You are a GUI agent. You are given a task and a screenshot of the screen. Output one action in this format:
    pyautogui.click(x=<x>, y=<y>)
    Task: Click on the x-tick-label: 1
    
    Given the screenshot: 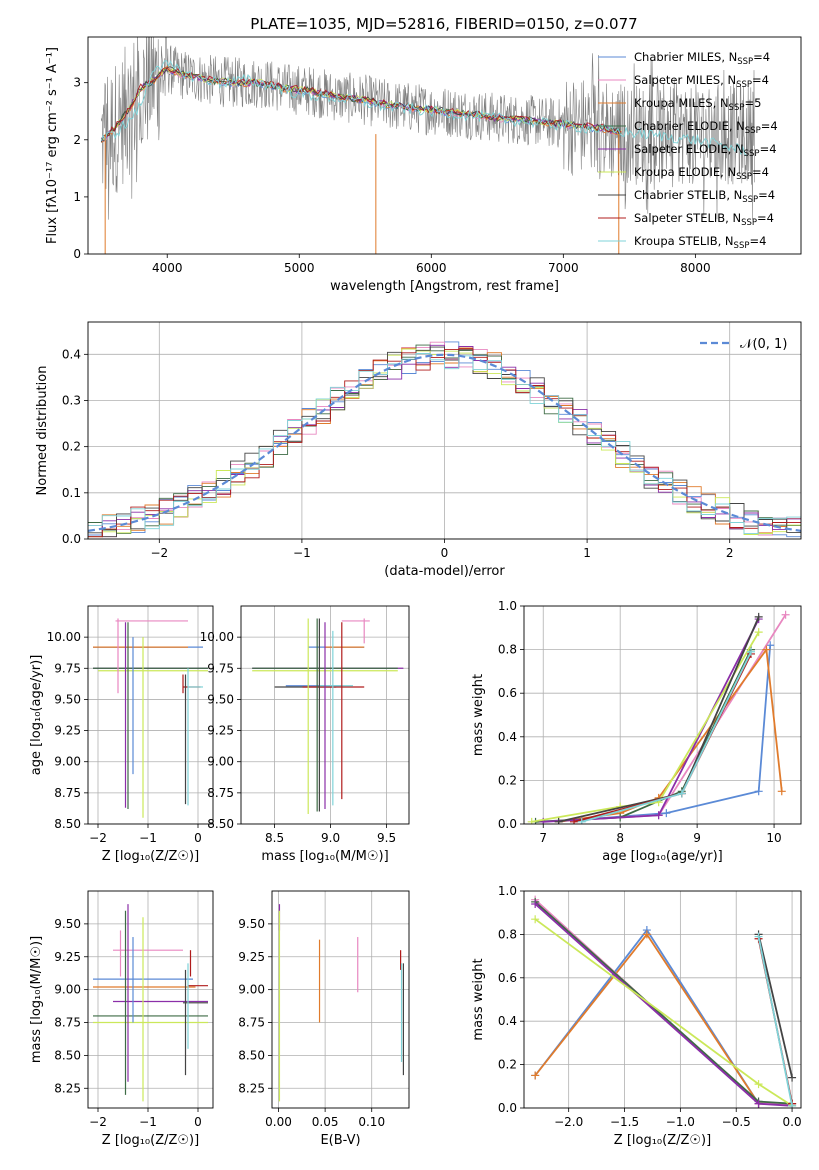 What is the action you would take?
    pyautogui.click(x=587, y=553)
    